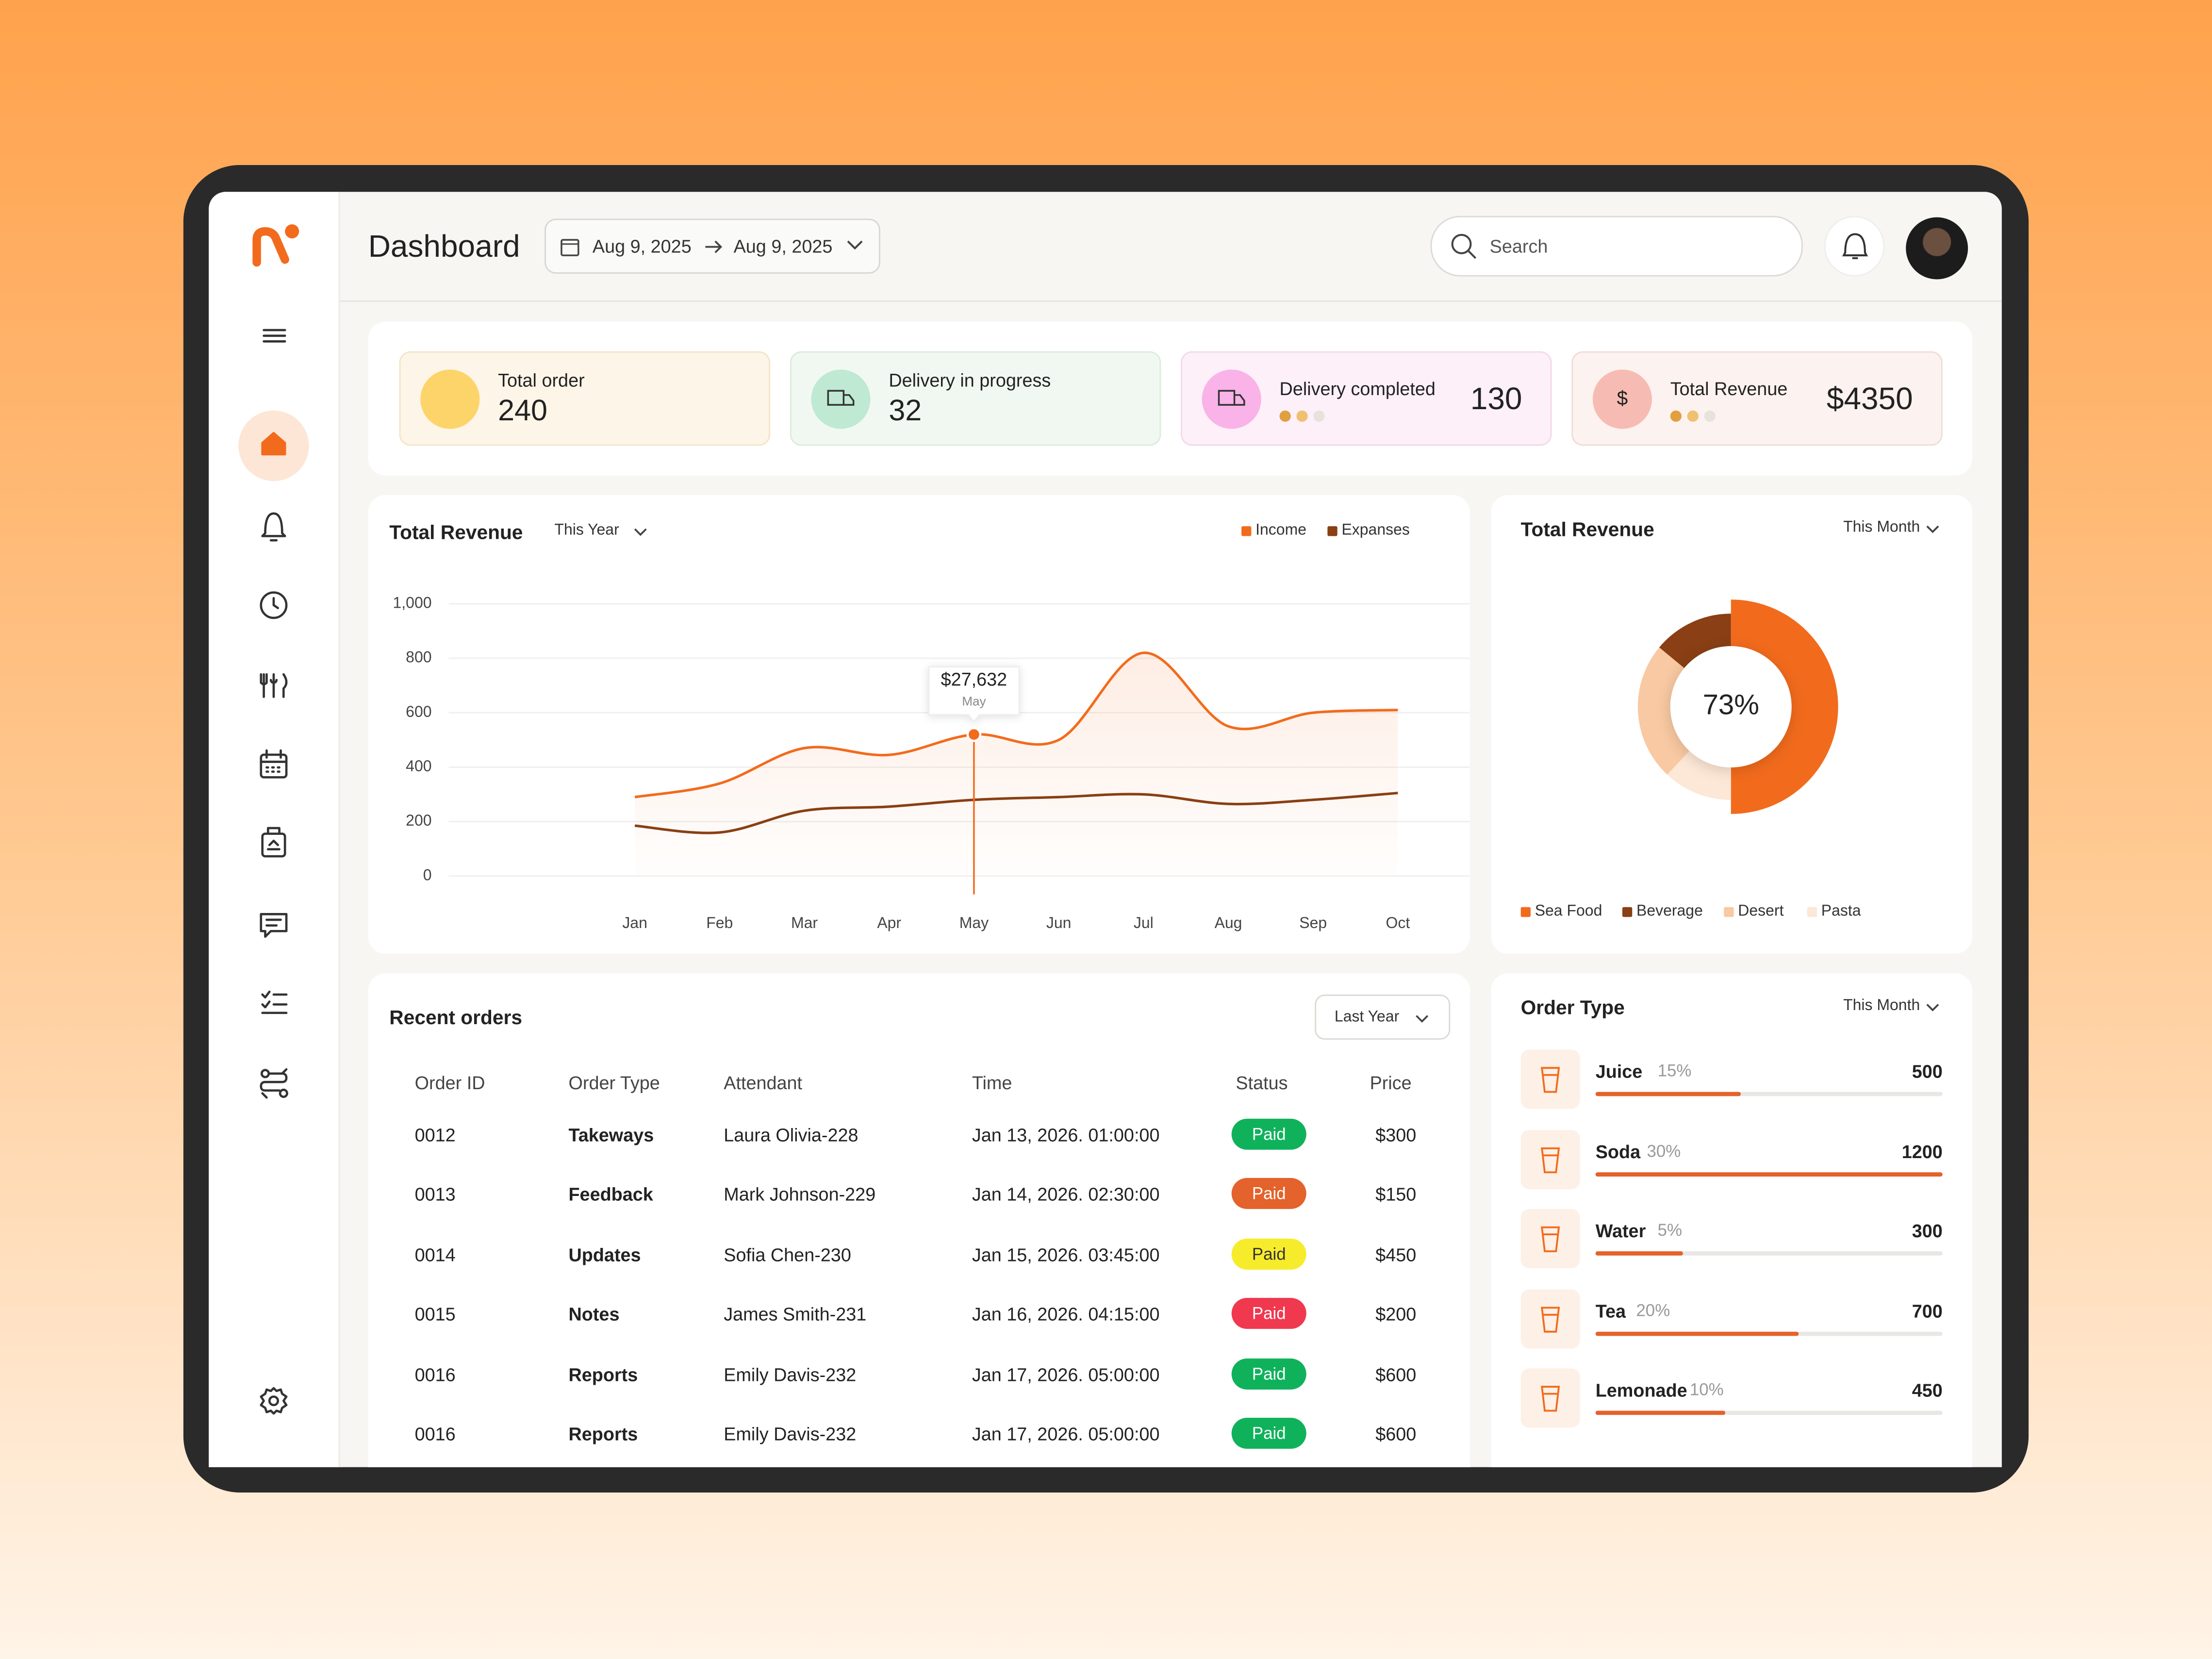 The width and height of the screenshot is (2212, 1659). Describe the element at coordinates (1357, 388) in the screenshot. I see `kpi-label: Delivery completed` at that location.